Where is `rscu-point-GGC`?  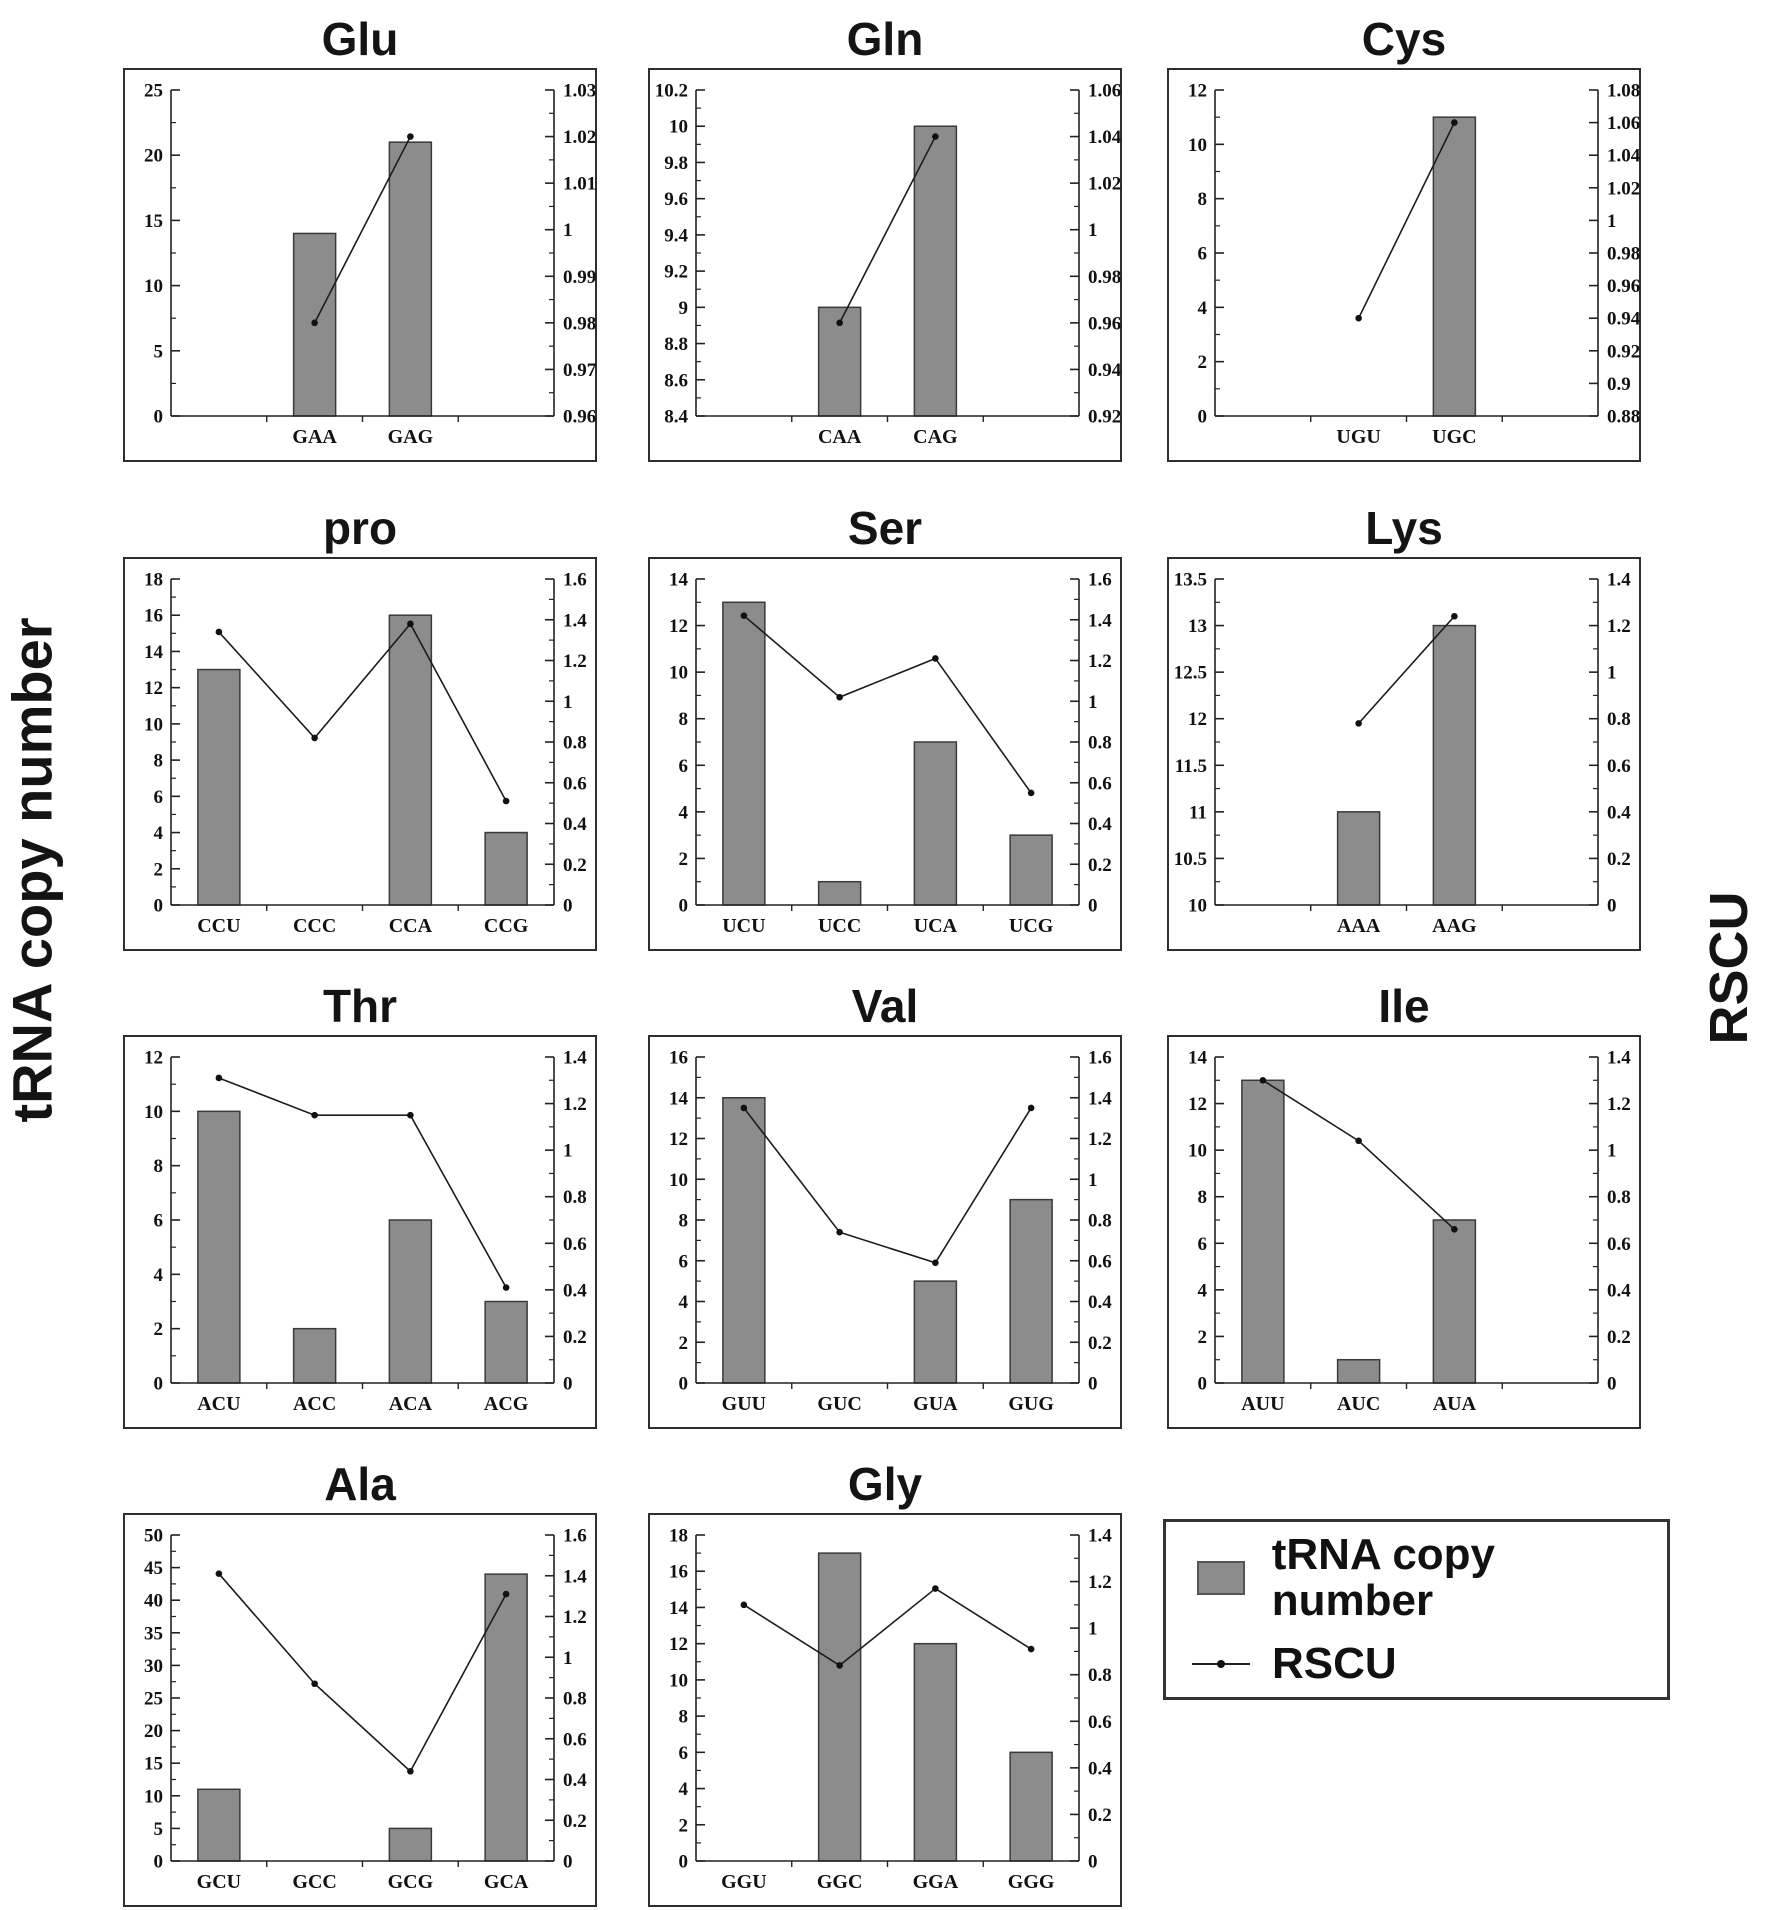
rscu-point-GGC is located at coordinates (839, 1665).